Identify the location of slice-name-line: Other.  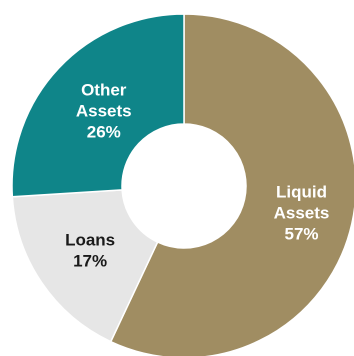
(104, 90).